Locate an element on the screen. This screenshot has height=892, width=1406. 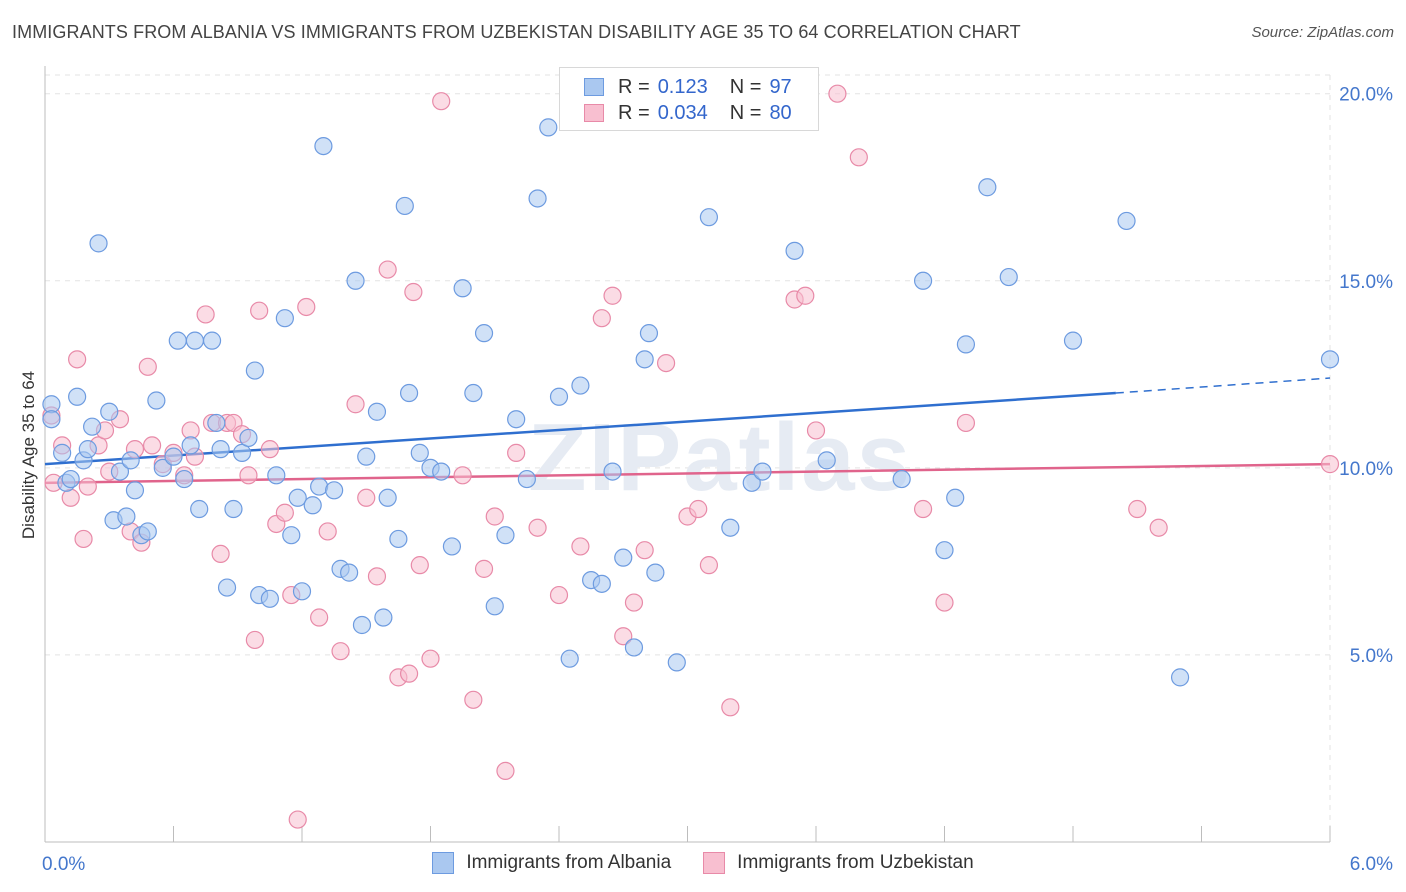
legend-n-albania: 97 is located at coordinates (780, 86).